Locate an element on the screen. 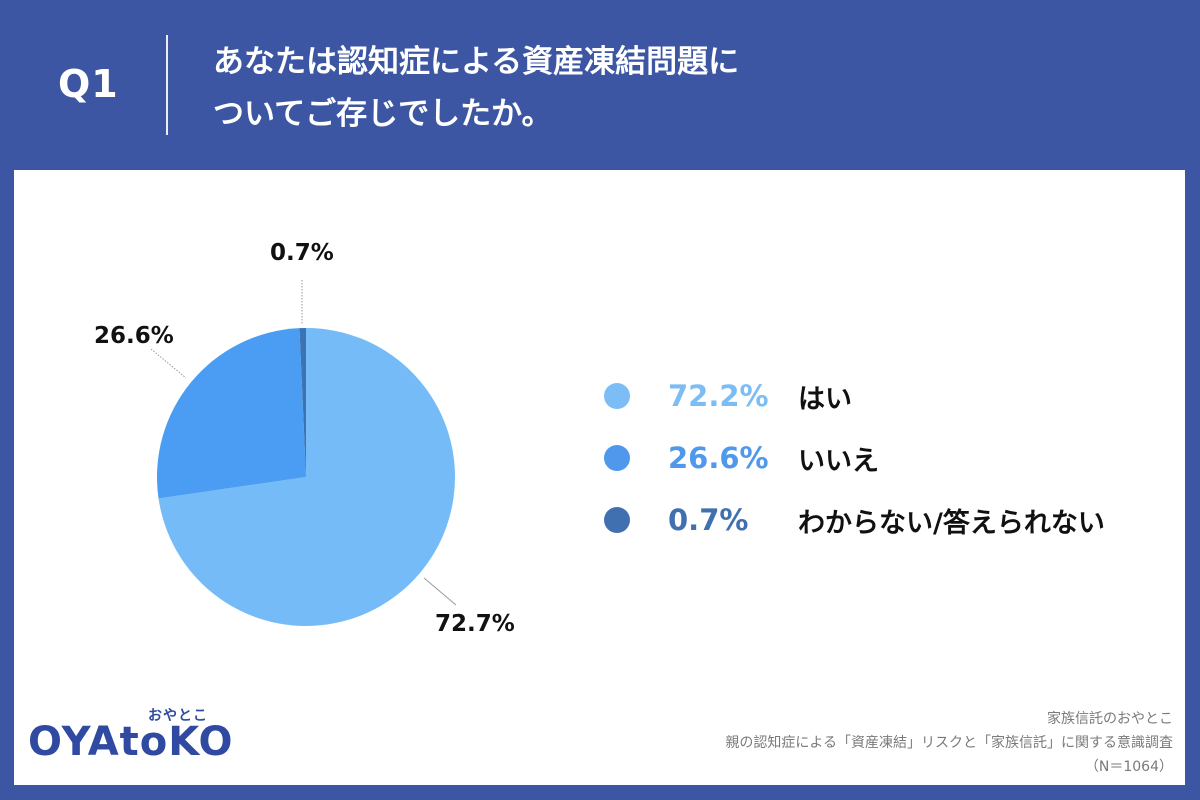 This screenshot has width=1200, height=800. header-divider is located at coordinates (167, 85).